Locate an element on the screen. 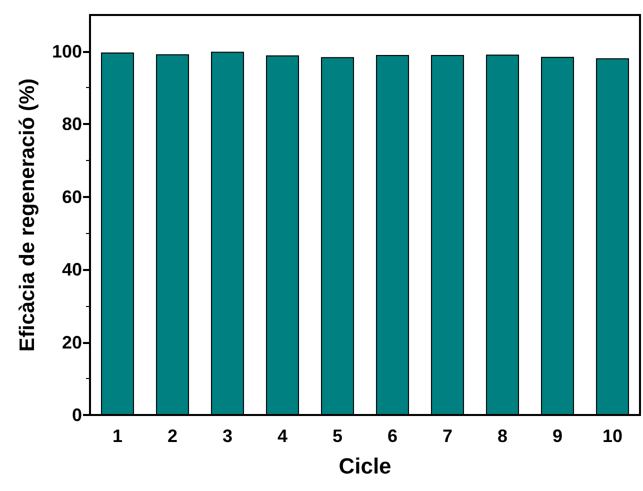 The width and height of the screenshot is (643, 491). x-axis-title: Cicle is located at coordinates (365, 466).